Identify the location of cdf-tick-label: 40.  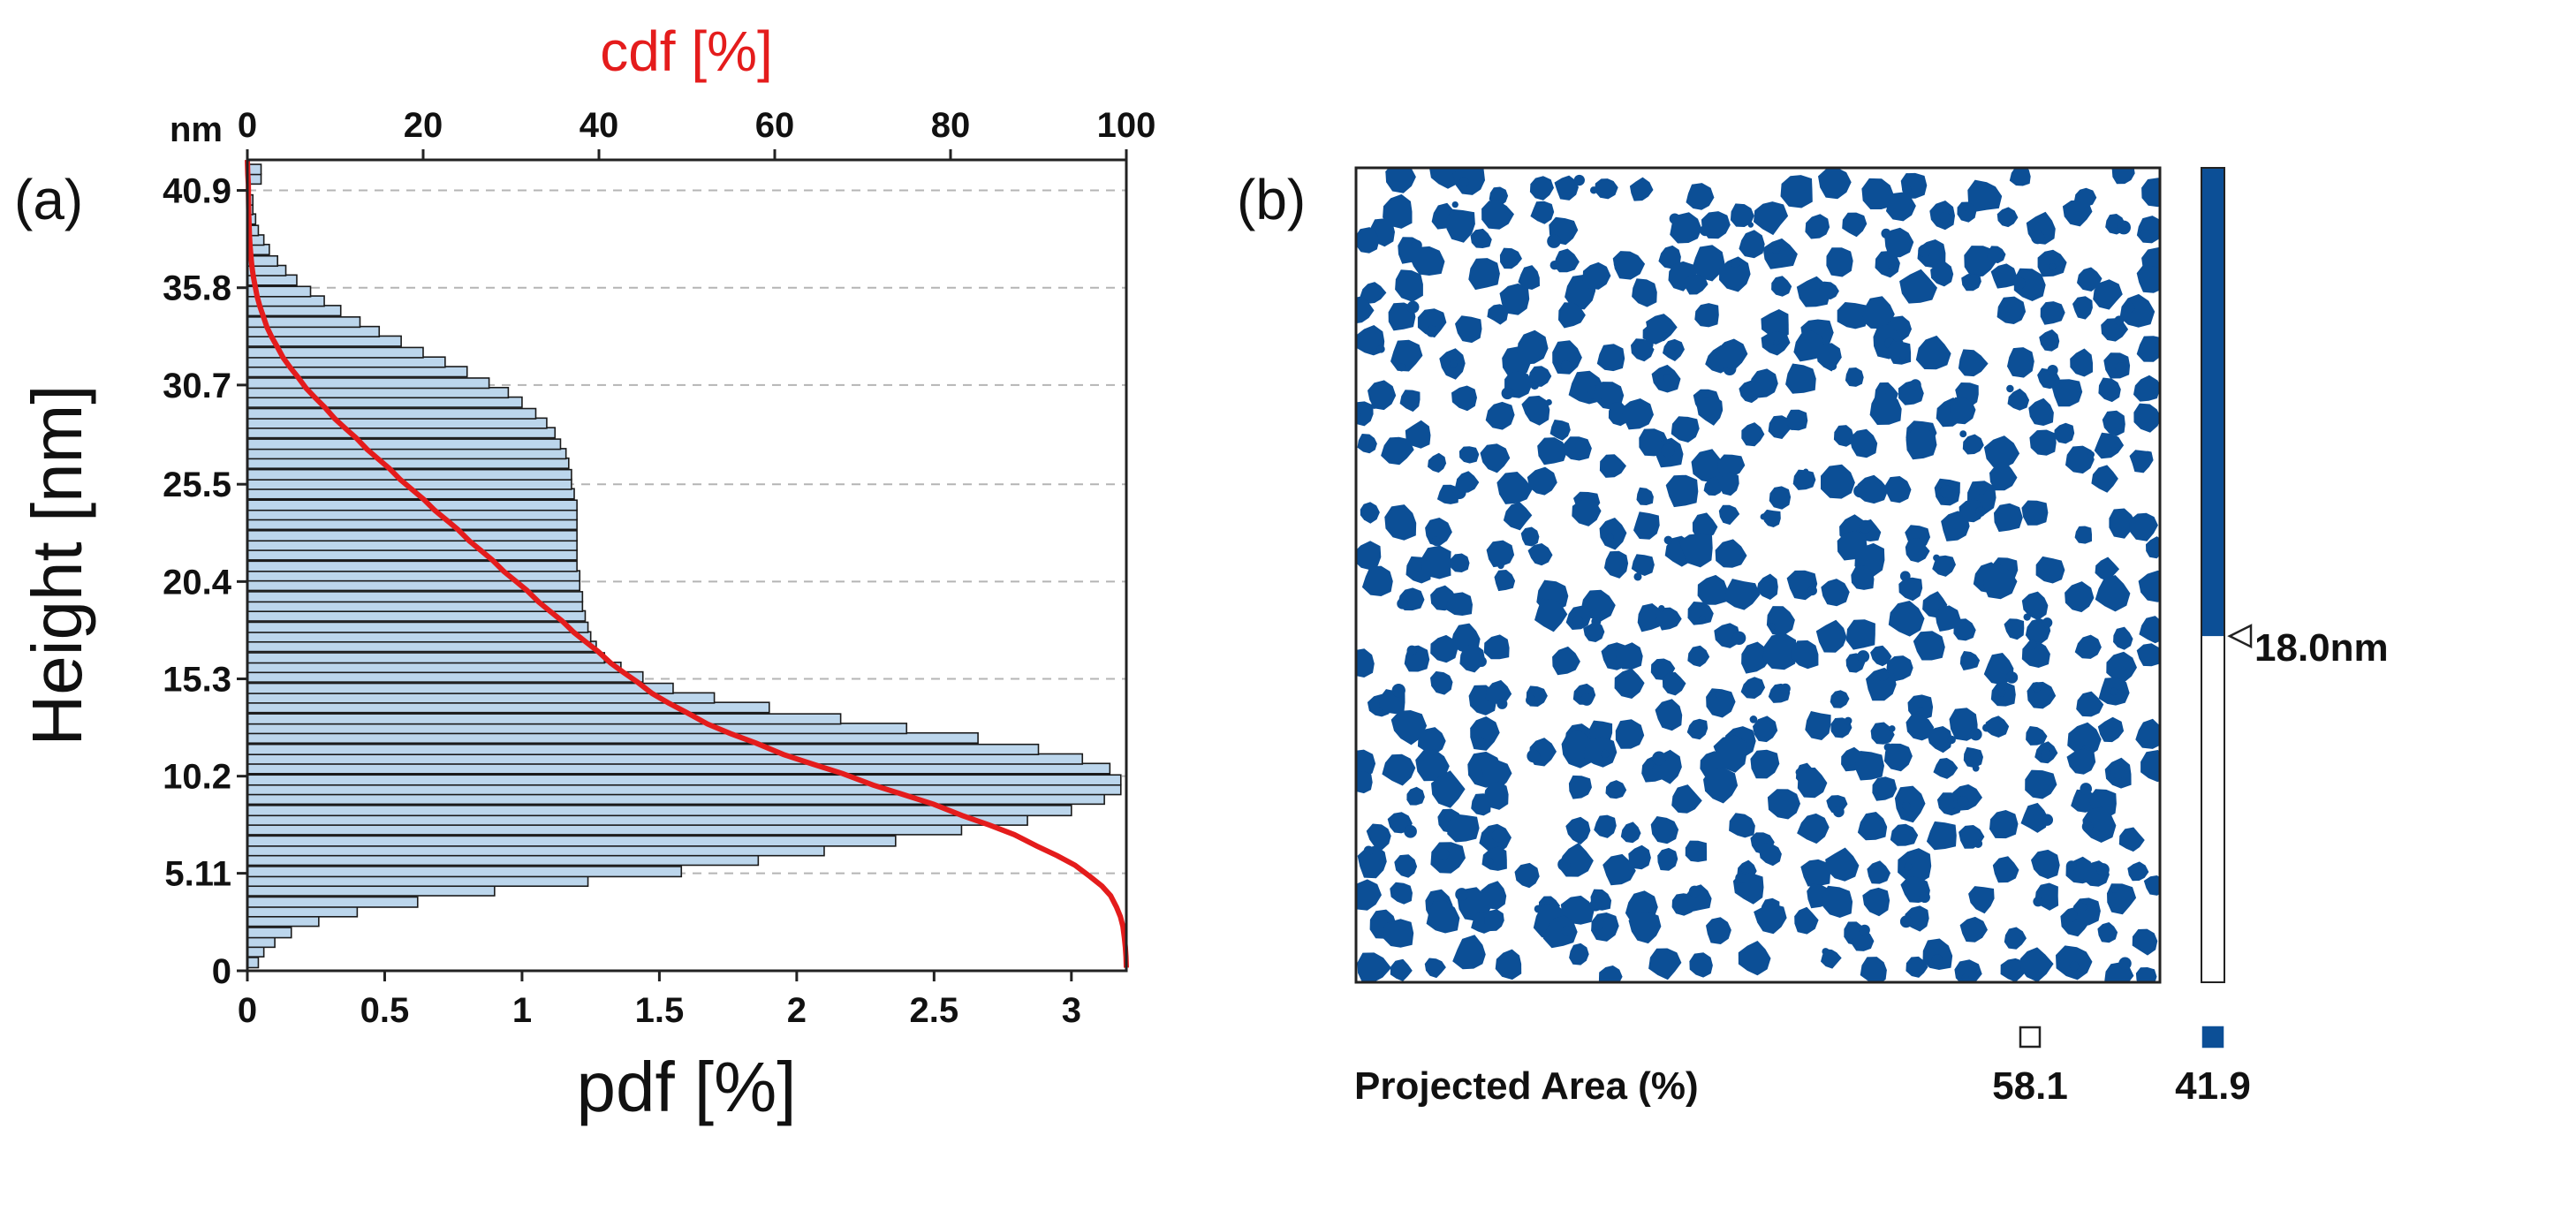
(599, 125).